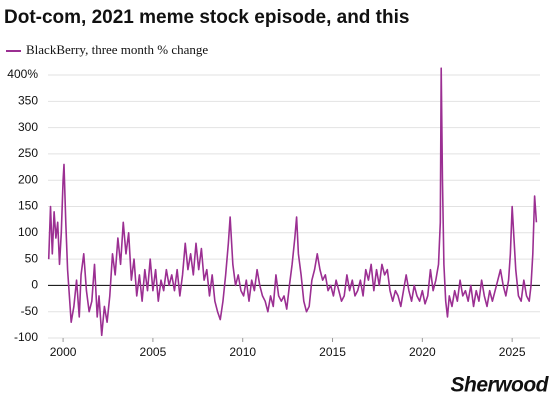 Image resolution: width=553 pixels, height=402 pixels. Describe the element at coordinates (34, 285) in the screenshot. I see `y-tick-label: 0` at that location.